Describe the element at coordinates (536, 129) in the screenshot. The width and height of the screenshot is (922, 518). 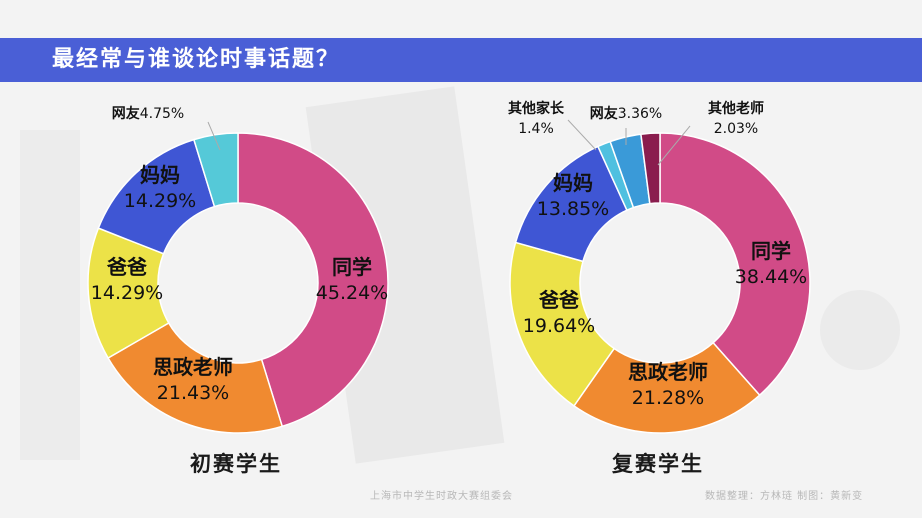
I see `slice-2-5-value: 1.4%` at that location.